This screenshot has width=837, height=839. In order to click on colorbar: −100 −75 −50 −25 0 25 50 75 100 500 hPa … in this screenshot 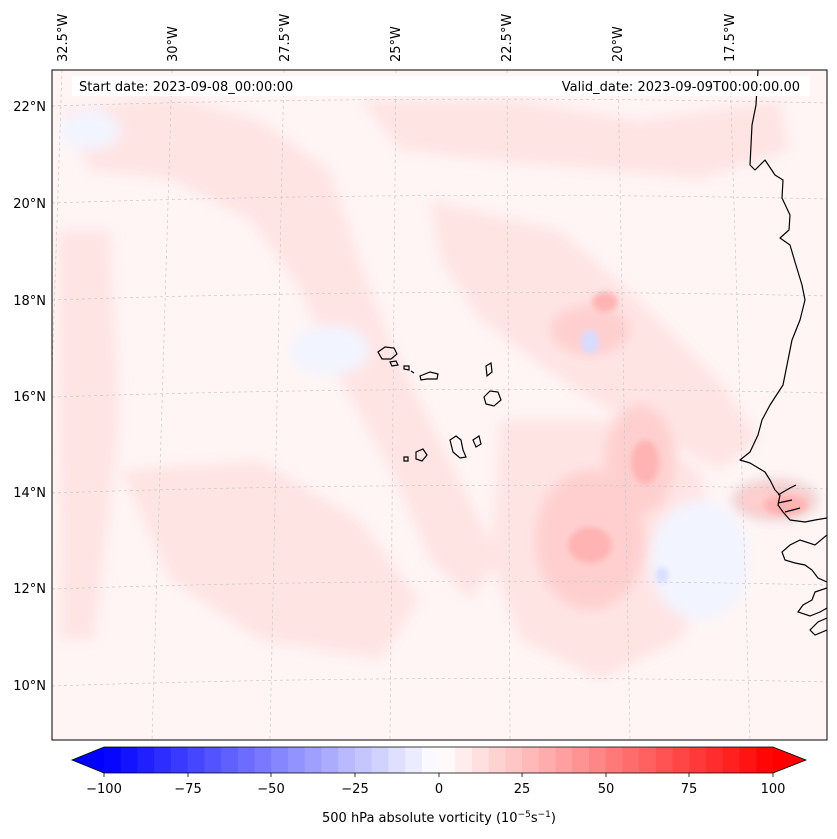, I will do `click(439, 786)`.